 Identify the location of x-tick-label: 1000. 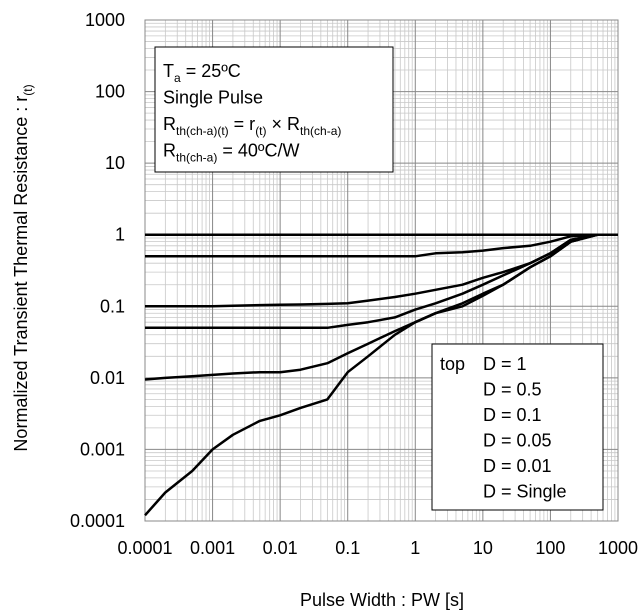
(618, 548).